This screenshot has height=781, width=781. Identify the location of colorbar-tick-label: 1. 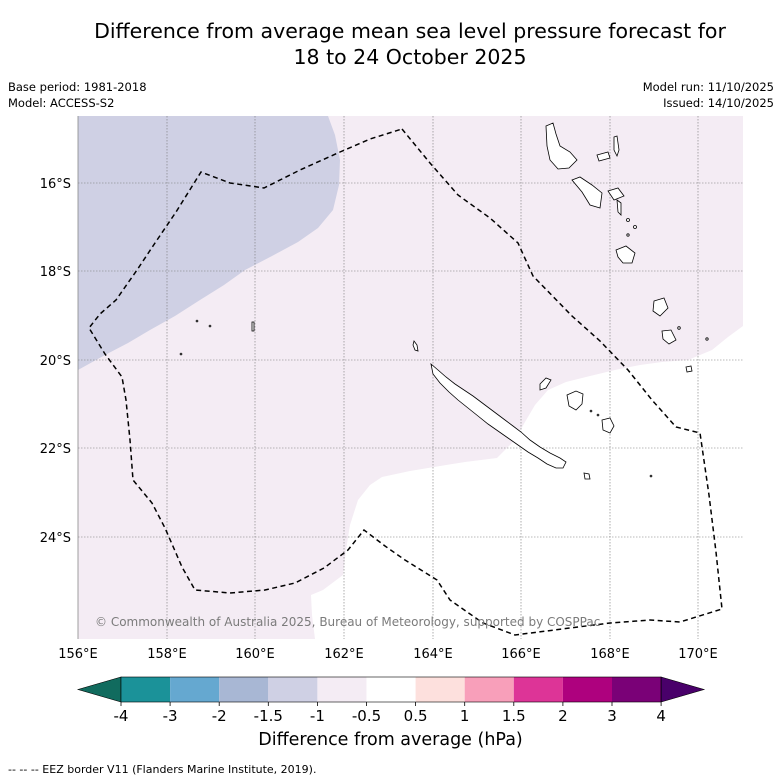
(465, 716).